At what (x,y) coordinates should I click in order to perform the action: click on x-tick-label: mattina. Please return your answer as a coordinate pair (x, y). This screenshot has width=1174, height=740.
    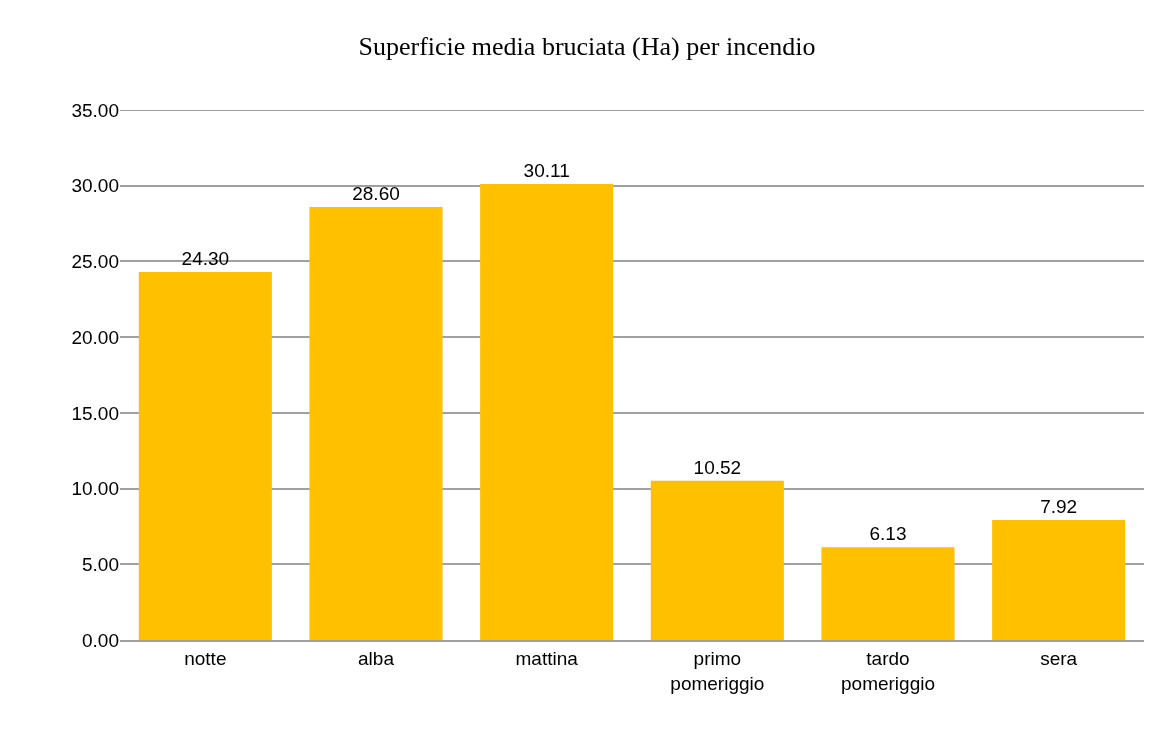
    Looking at the image, I should click on (547, 658).